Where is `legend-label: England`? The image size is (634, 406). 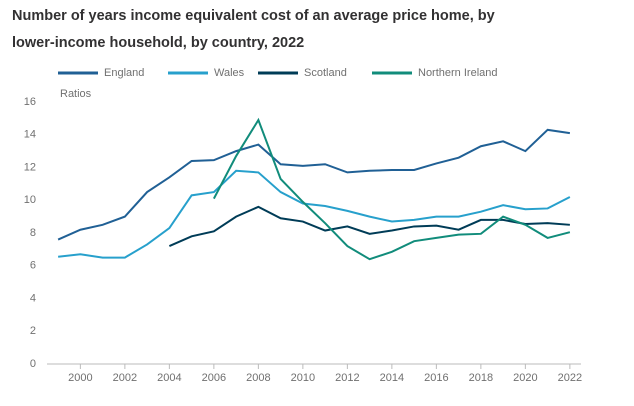
legend-label: England is located at coordinates (124, 73).